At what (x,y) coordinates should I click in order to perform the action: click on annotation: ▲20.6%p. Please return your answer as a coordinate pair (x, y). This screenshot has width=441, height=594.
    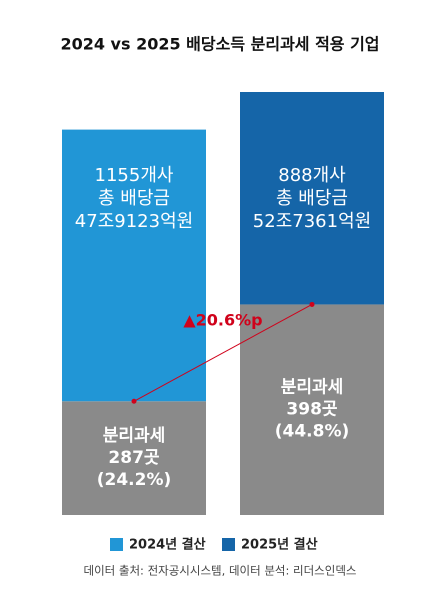
    Looking at the image, I should click on (222, 319).